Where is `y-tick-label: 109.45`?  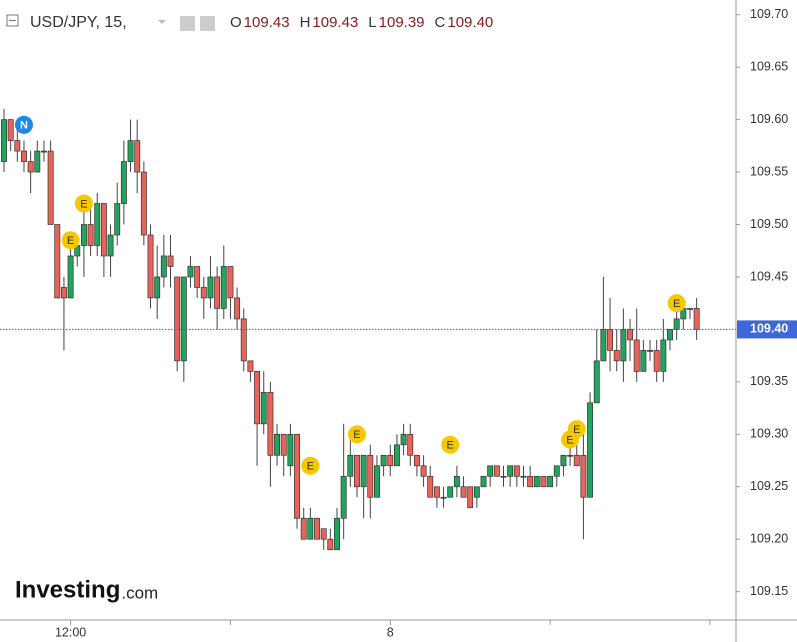
y-tick-label: 109.45 is located at coordinates (769, 276).